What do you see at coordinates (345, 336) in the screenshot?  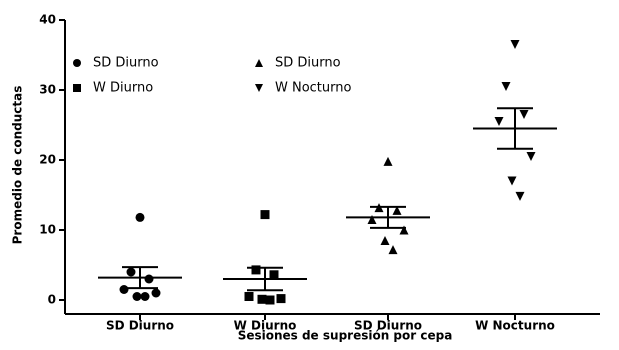 I see `x-axis-label: Sesiones de supresión por cepa` at bounding box center [345, 336].